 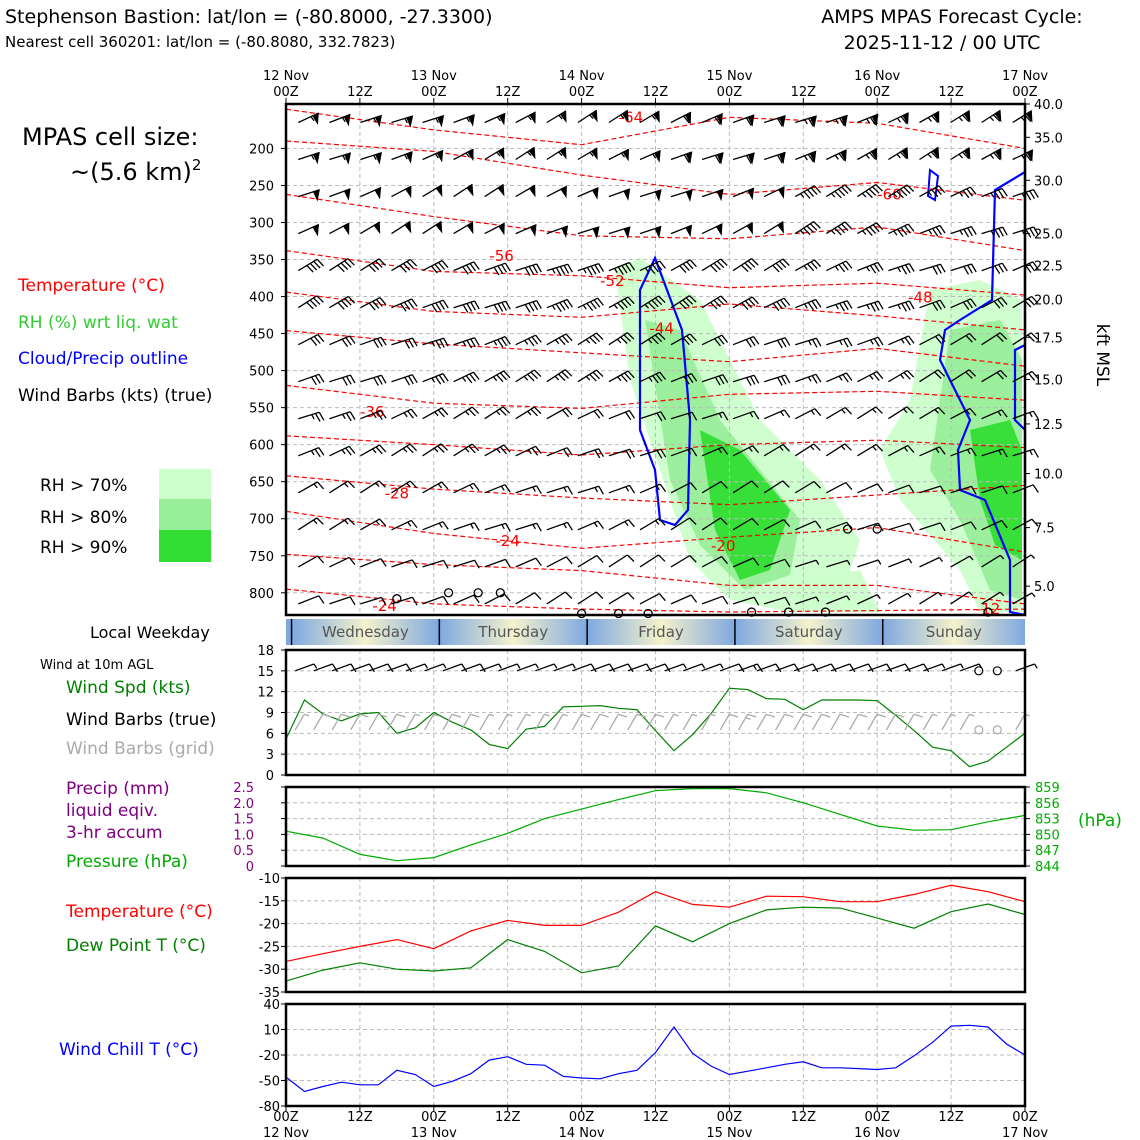 What do you see at coordinates (835, 591) in the screenshot?
I see `rh-shade-area` at bounding box center [835, 591].